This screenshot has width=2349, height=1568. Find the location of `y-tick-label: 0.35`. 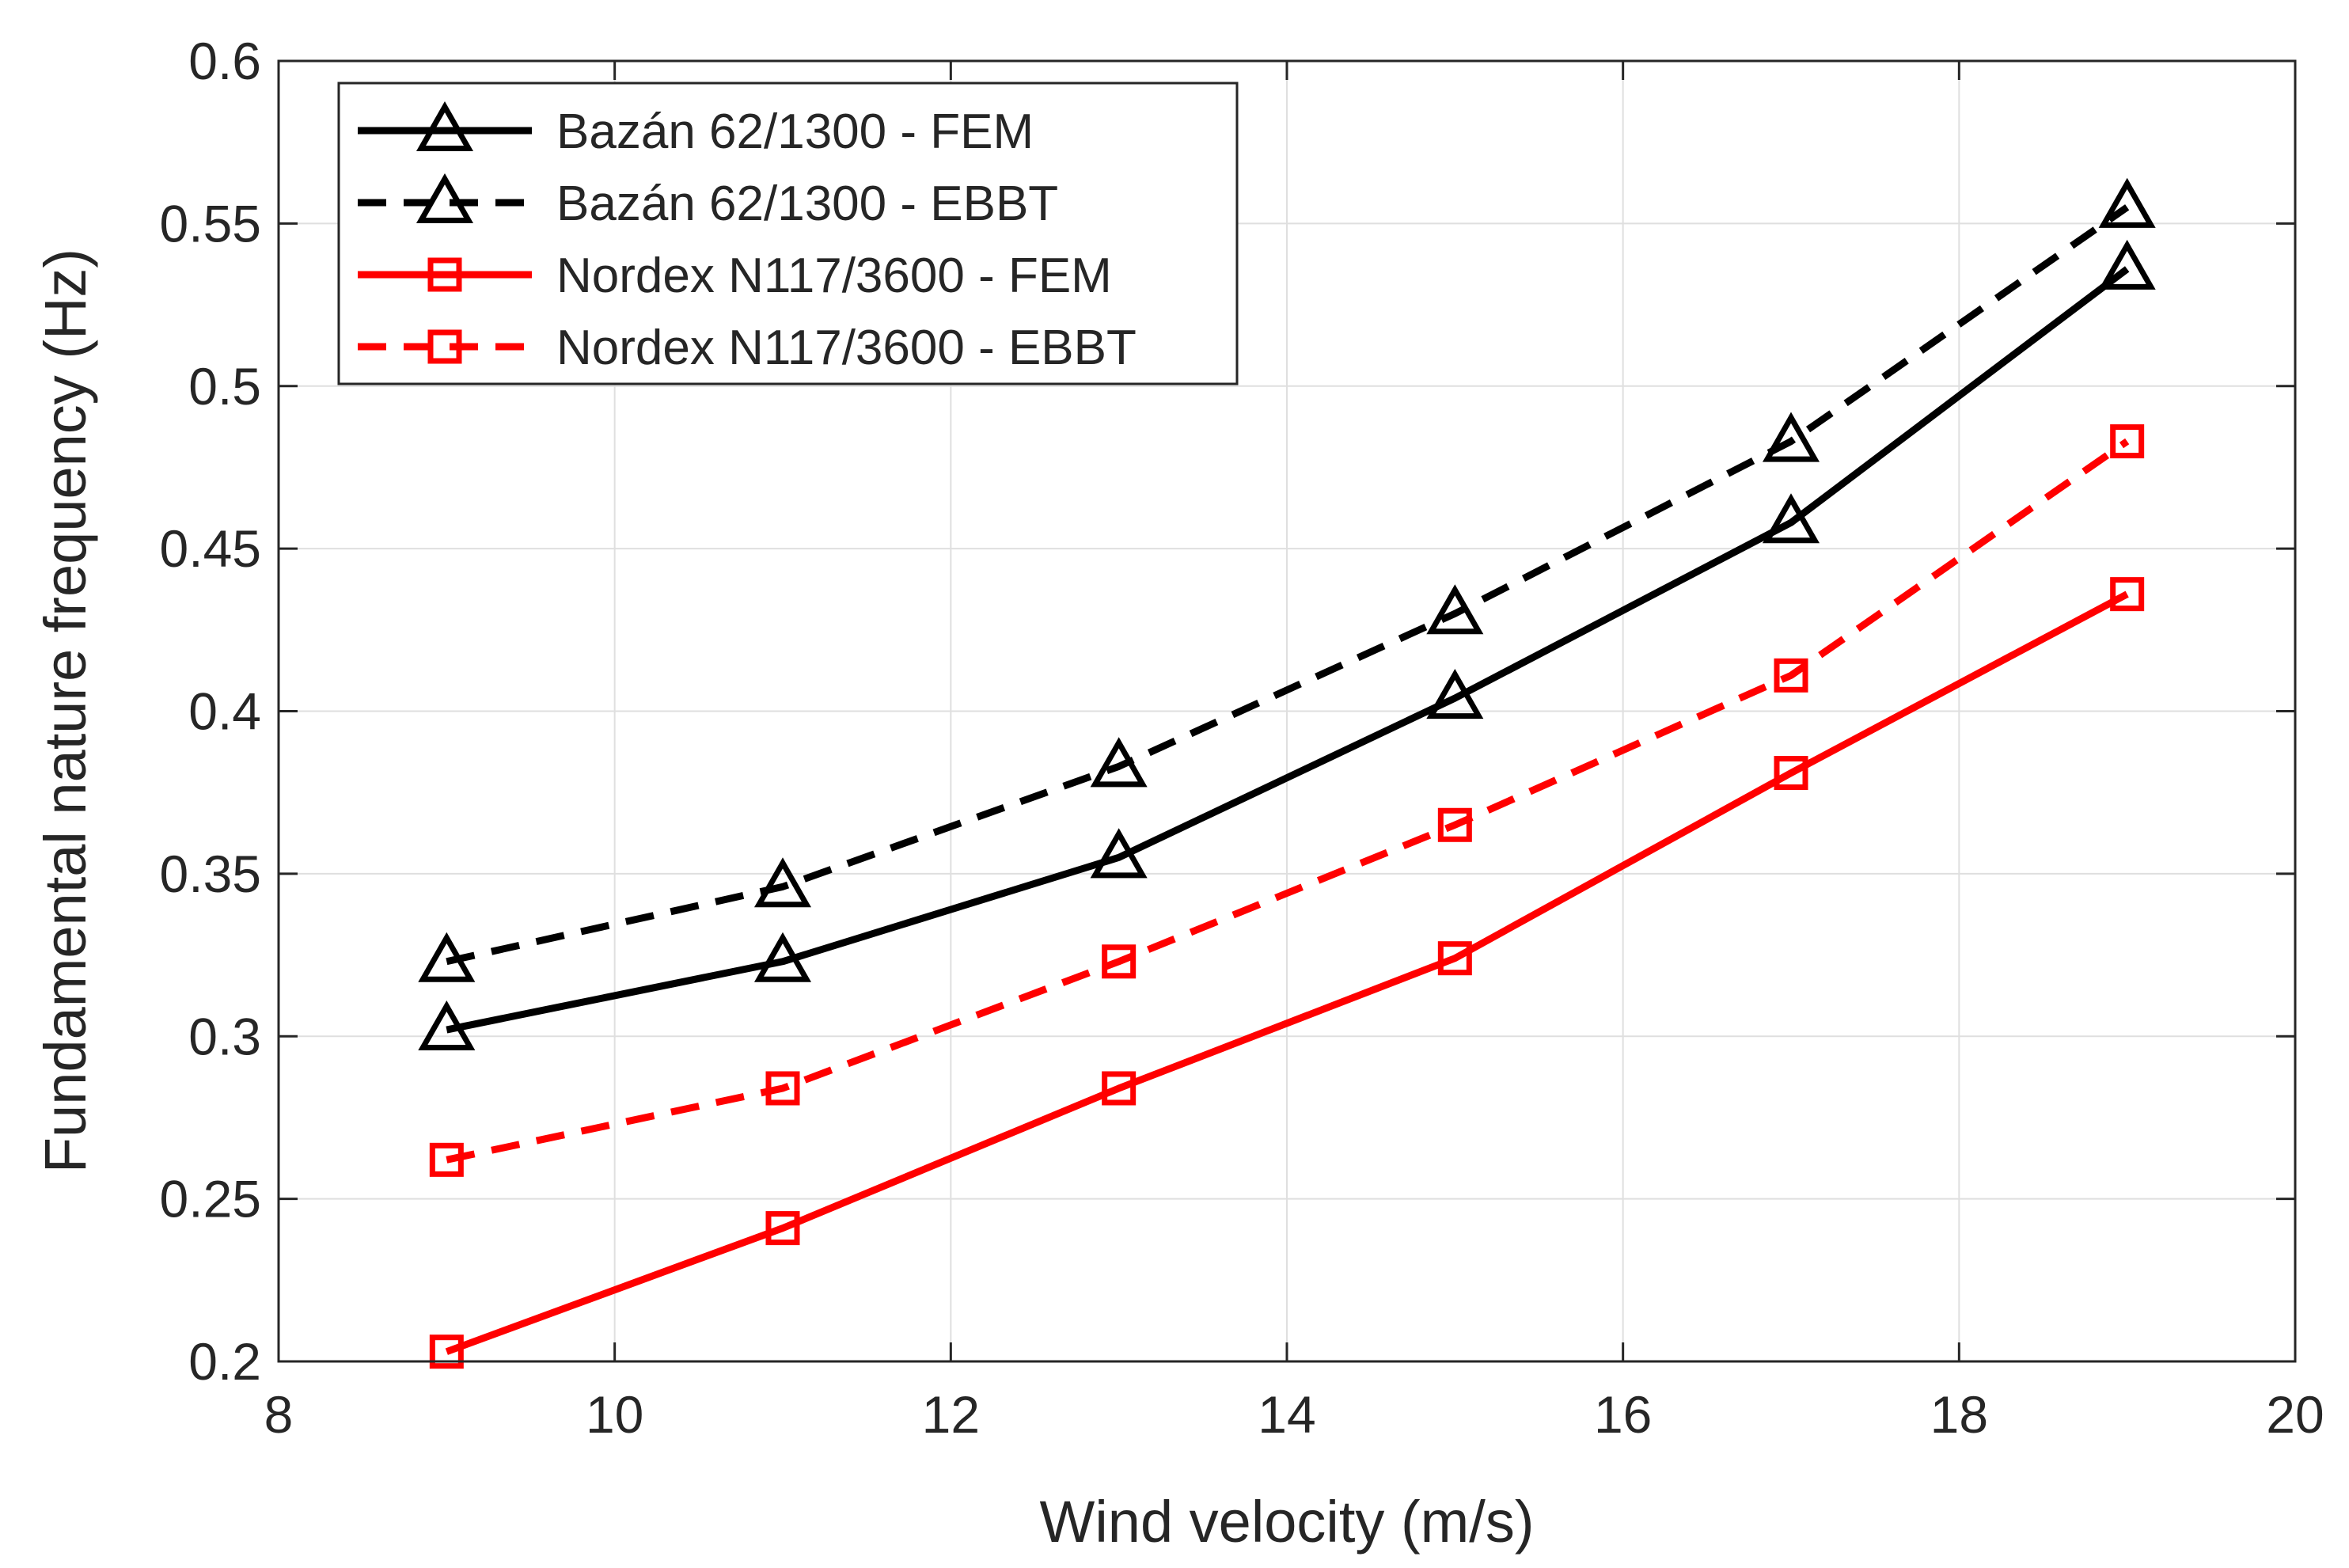

y-tick-label: 0.35 is located at coordinates (210, 874).